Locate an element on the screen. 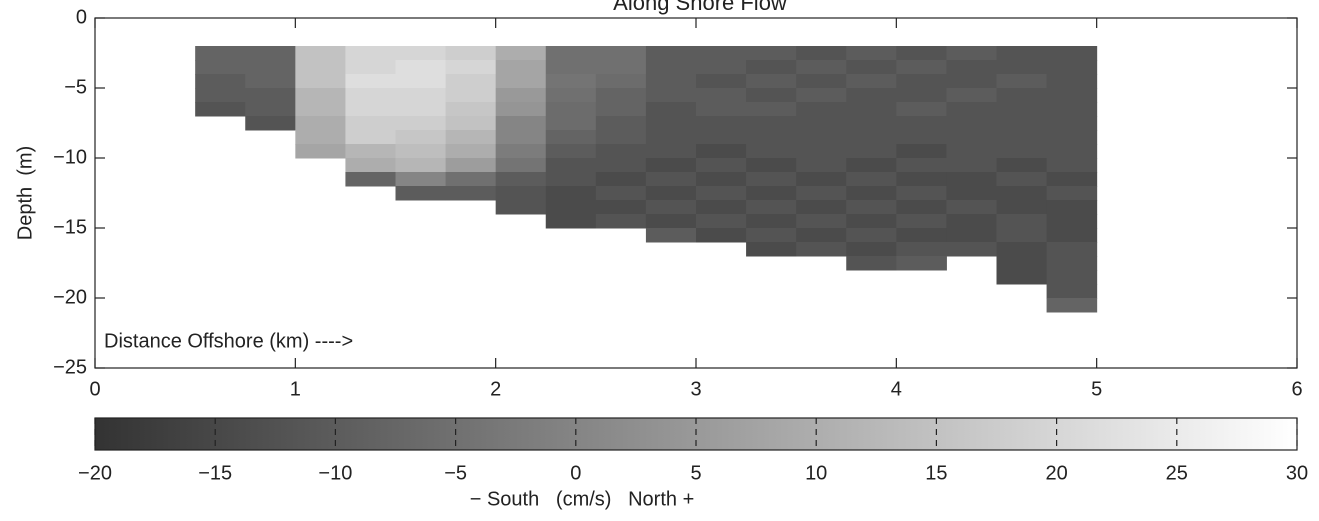 The height and width of the screenshot is (521, 1319). chart-title: Along Shore Flow is located at coordinates (700, 7).